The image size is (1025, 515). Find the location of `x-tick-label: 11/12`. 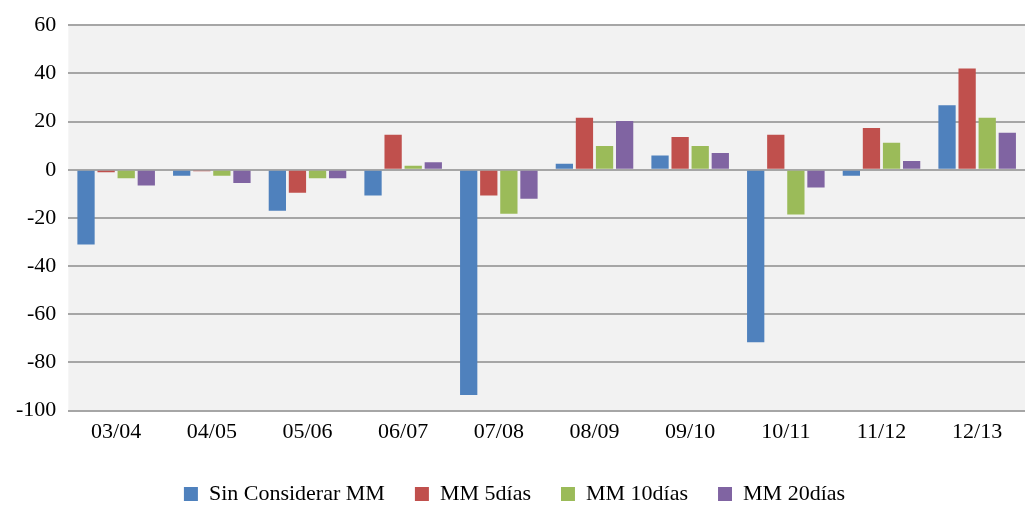

x-tick-label: 11/12 is located at coordinates (881, 430).